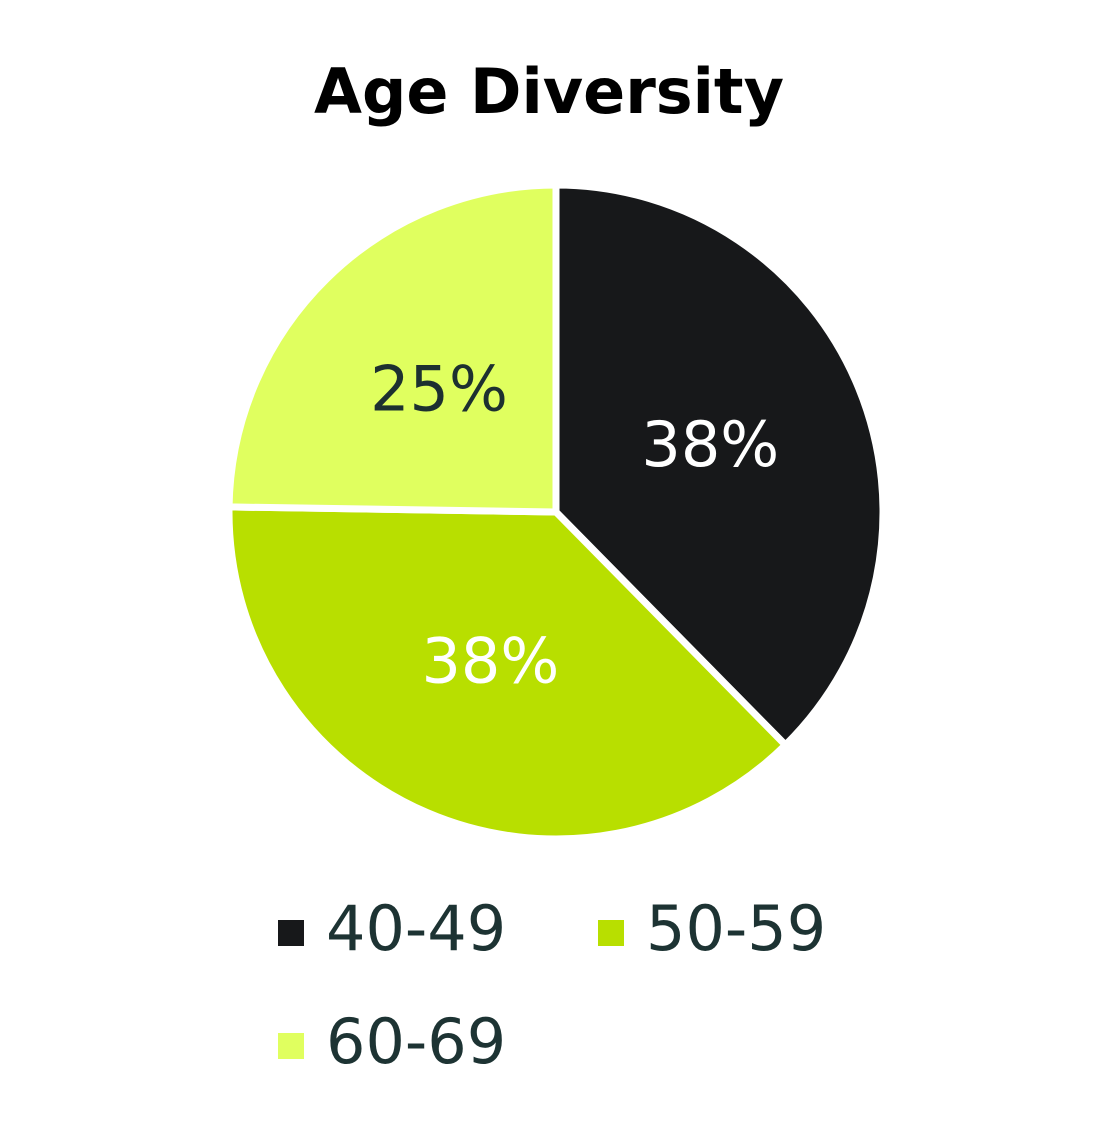 This screenshot has height=1146, width=1105. I want to click on legend-label: 40-49, so click(416, 928).